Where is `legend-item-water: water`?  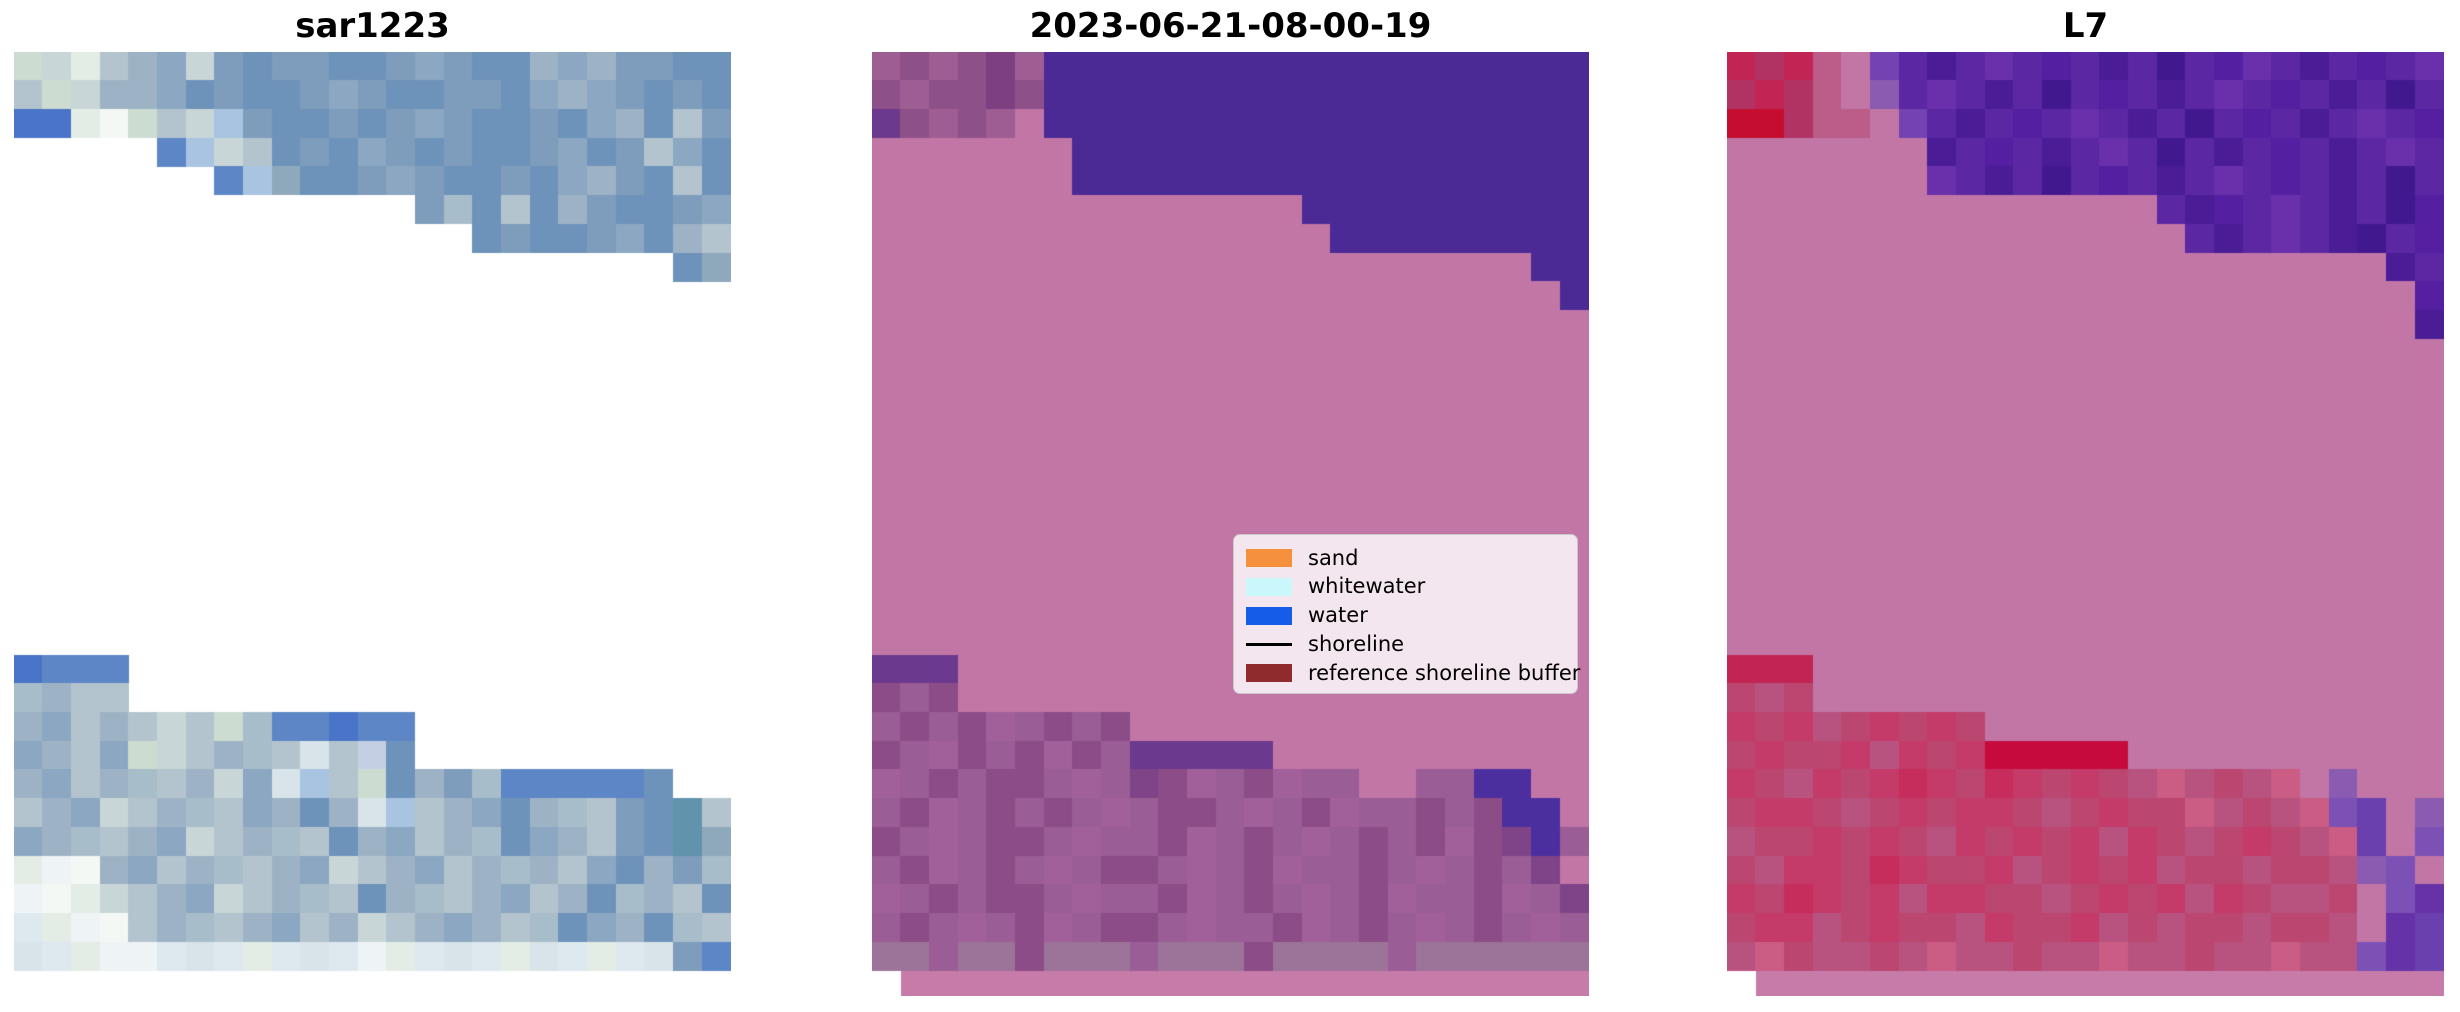
legend-item-water: water is located at coordinates (1406, 616).